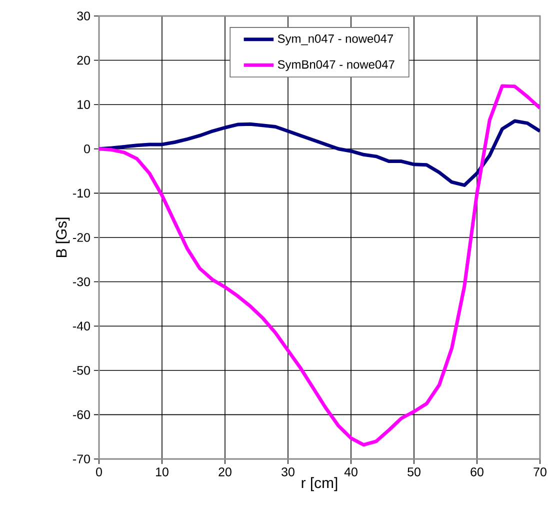 The height and width of the screenshot is (531, 557). What do you see at coordinates (81, 326) in the screenshot?
I see `y-tick-label: -40` at bounding box center [81, 326].